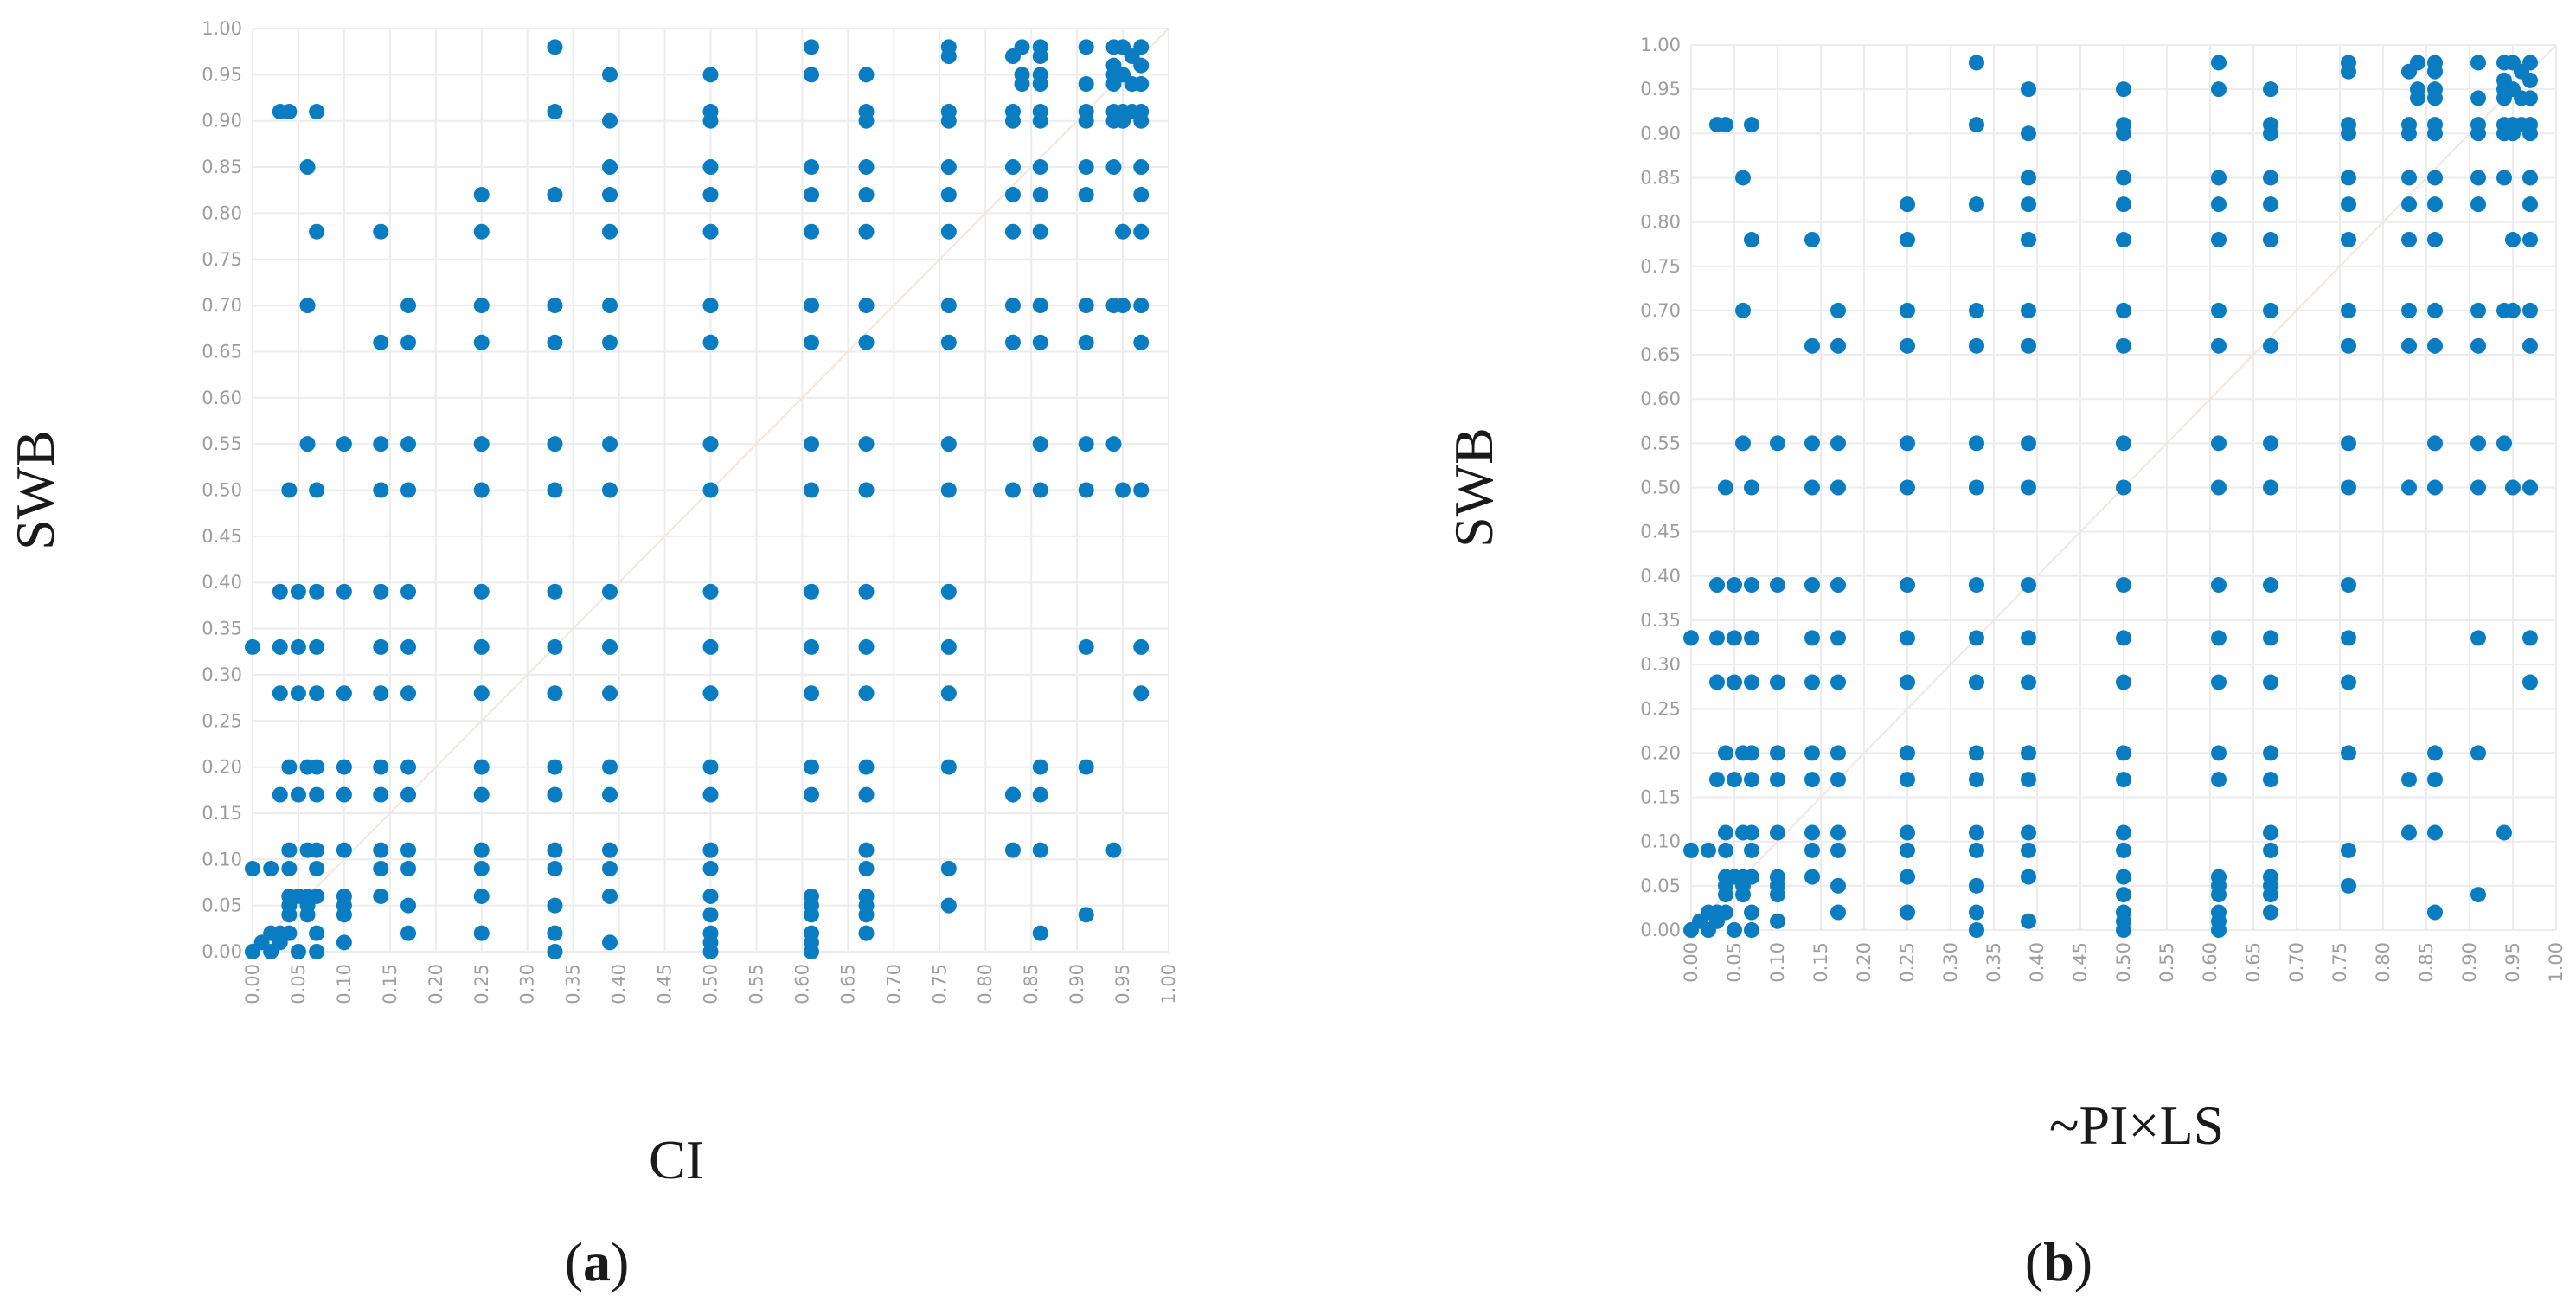 Image resolution: width=2576 pixels, height=1296 pixels. What do you see at coordinates (1473, 488) in the screenshot?
I see `y-axis-label: SWB` at bounding box center [1473, 488].